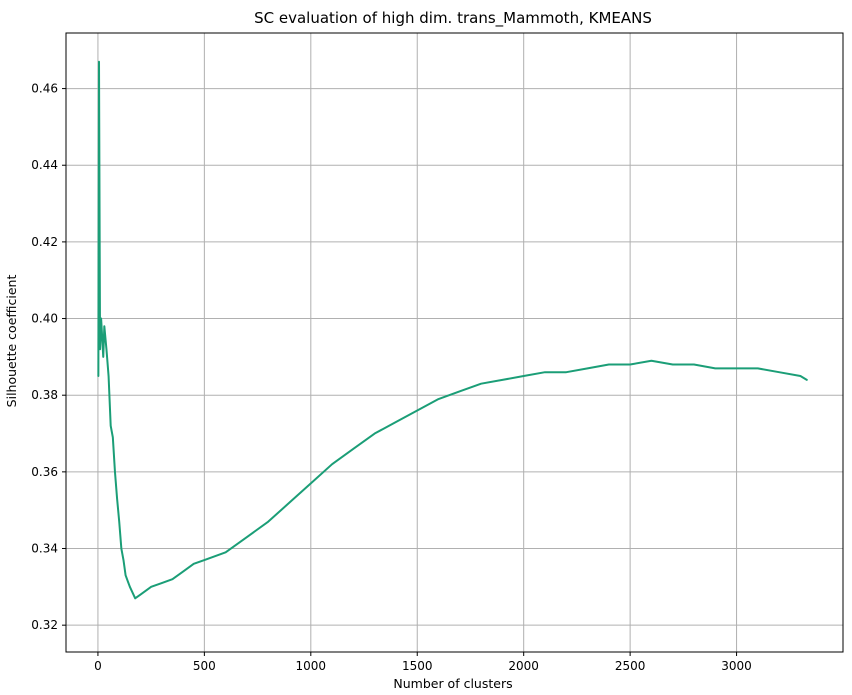 The image size is (852, 695). I want to click on y-tick-label: 0.40, so click(44, 319).